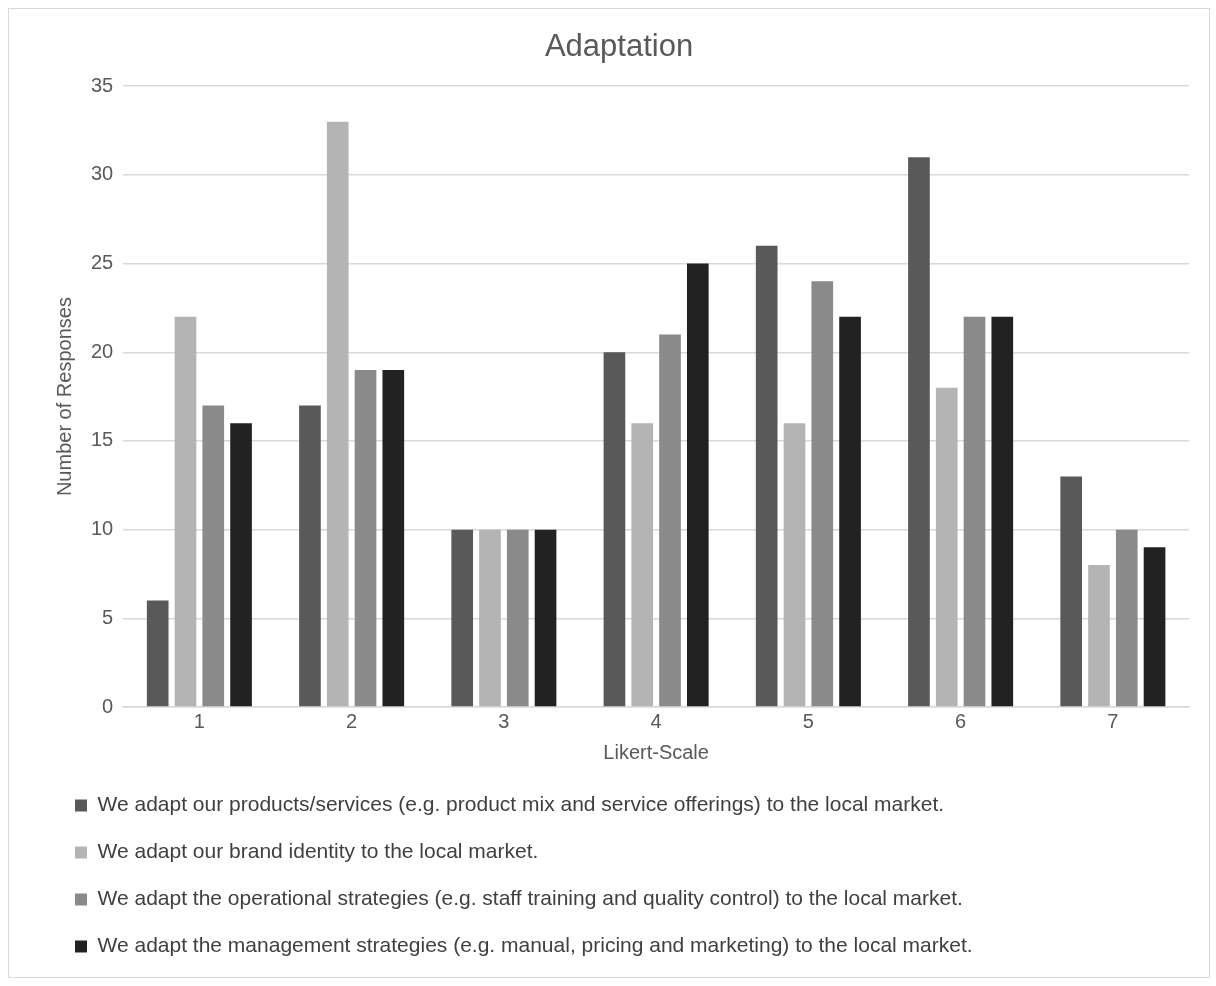 This screenshot has height=986, width=1216. I want to click on y-tick-label: 5, so click(108, 616).